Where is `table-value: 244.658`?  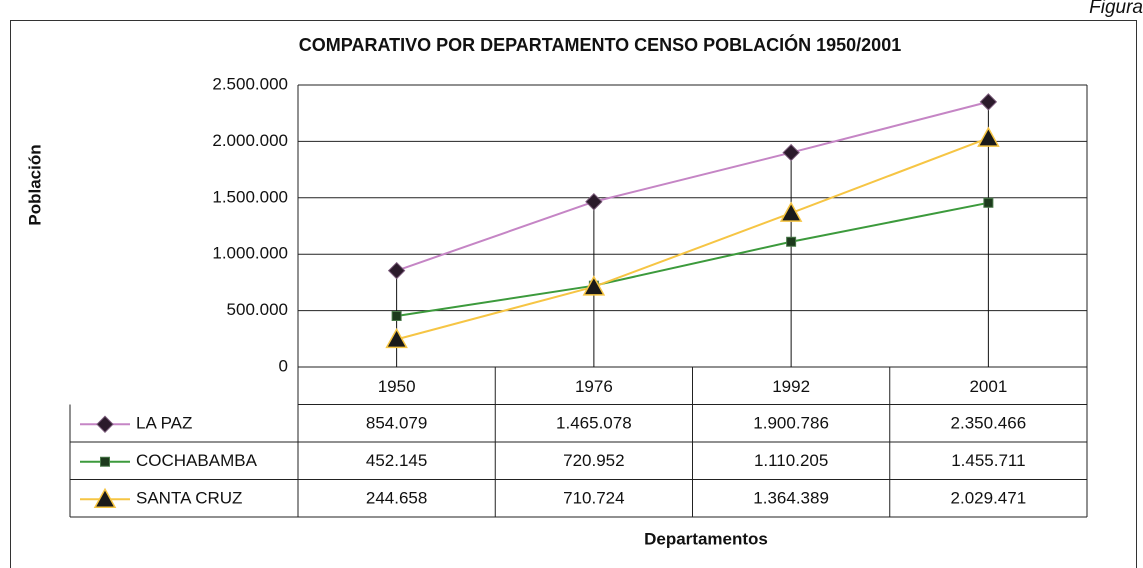 table-value: 244.658 is located at coordinates (396, 498).